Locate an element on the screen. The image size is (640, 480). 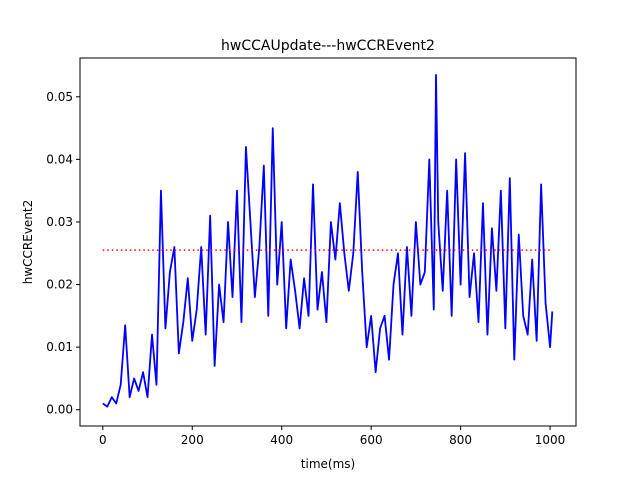
y-tick-label: 0.00 is located at coordinates (59, 410).